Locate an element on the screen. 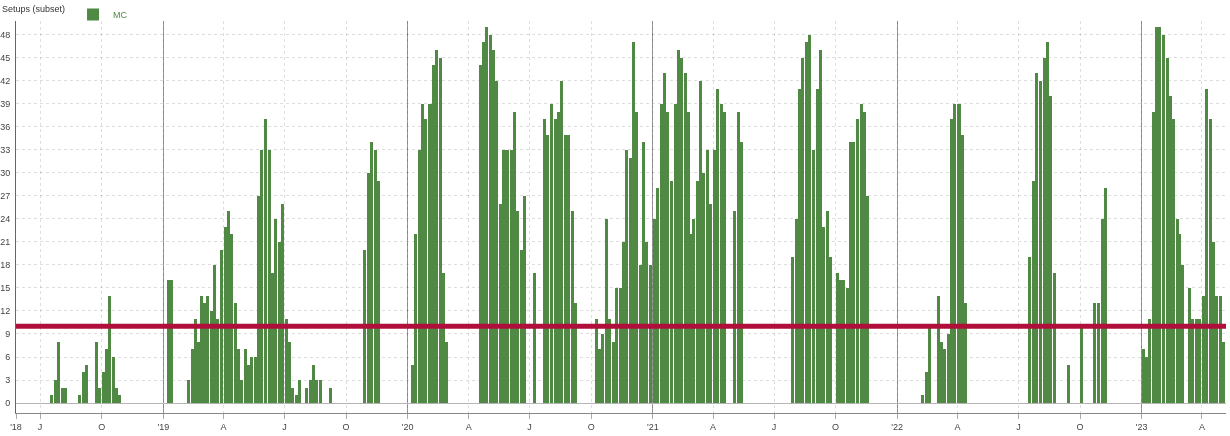 Image resolution: width=1230 pixels, height=436 pixels. x-tick-label: '20 is located at coordinates (407, 426).